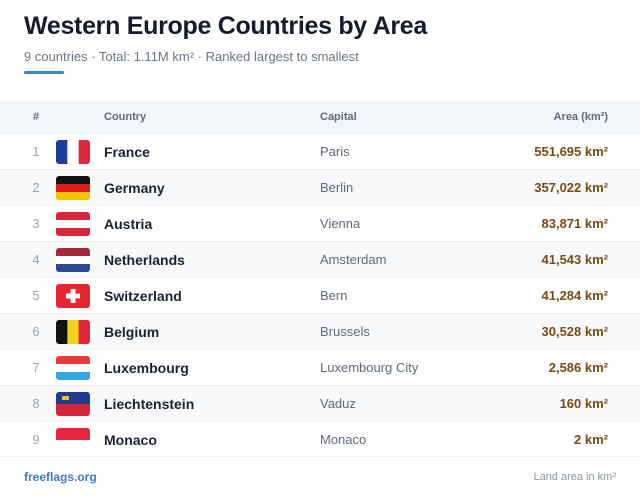 This screenshot has height=496, width=640. What do you see at coordinates (36, 403) in the screenshot?
I see `rank: 8` at bounding box center [36, 403].